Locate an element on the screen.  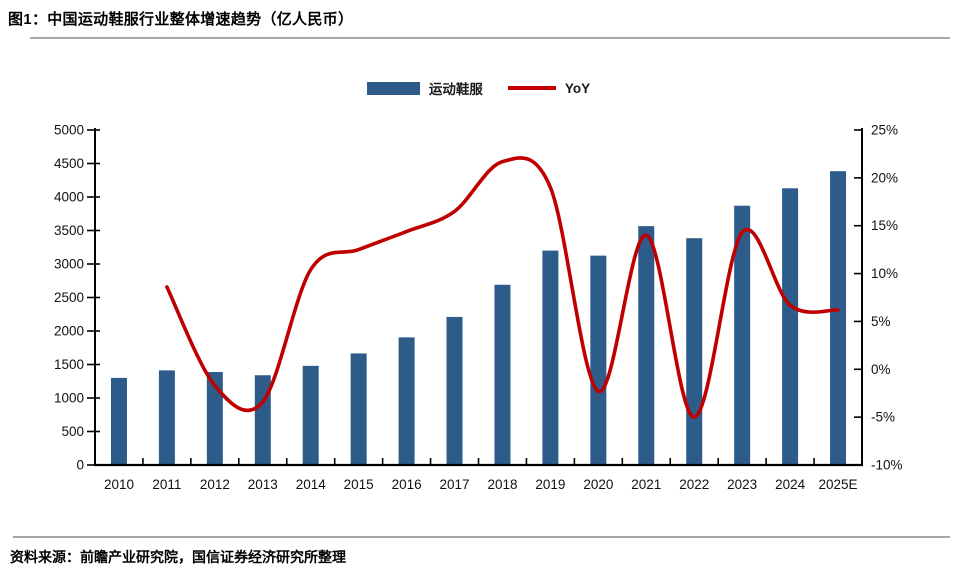
right-axis-tick-label: 5% is located at coordinates (881, 321).